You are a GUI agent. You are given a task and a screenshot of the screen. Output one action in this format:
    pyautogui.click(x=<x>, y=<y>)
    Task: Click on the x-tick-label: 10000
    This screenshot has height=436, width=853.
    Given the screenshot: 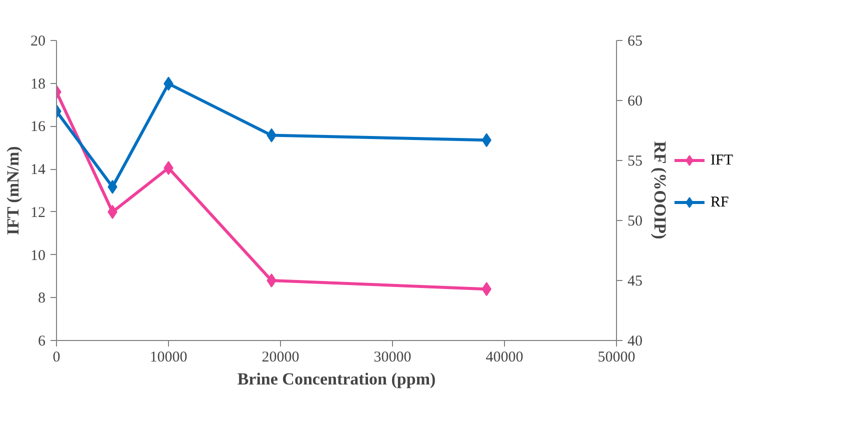 What is the action you would take?
    pyautogui.click(x=169, y=358)
    